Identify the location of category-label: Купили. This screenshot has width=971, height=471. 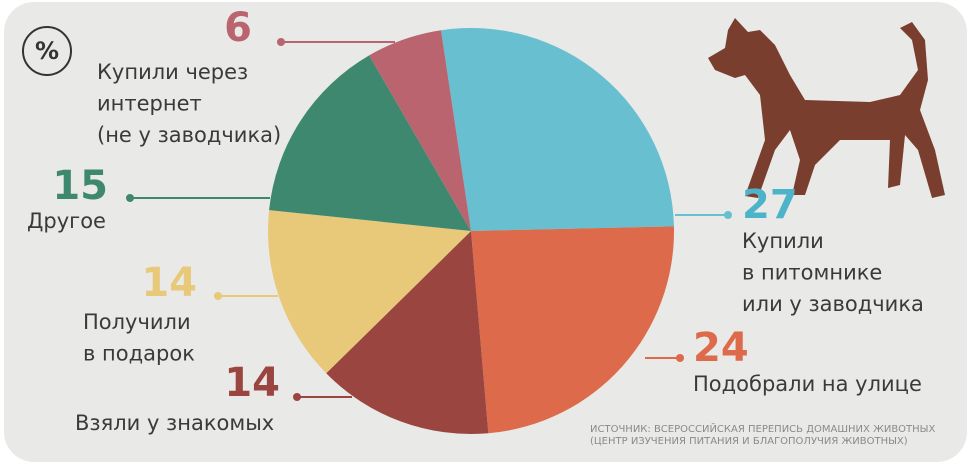
(783, 241).